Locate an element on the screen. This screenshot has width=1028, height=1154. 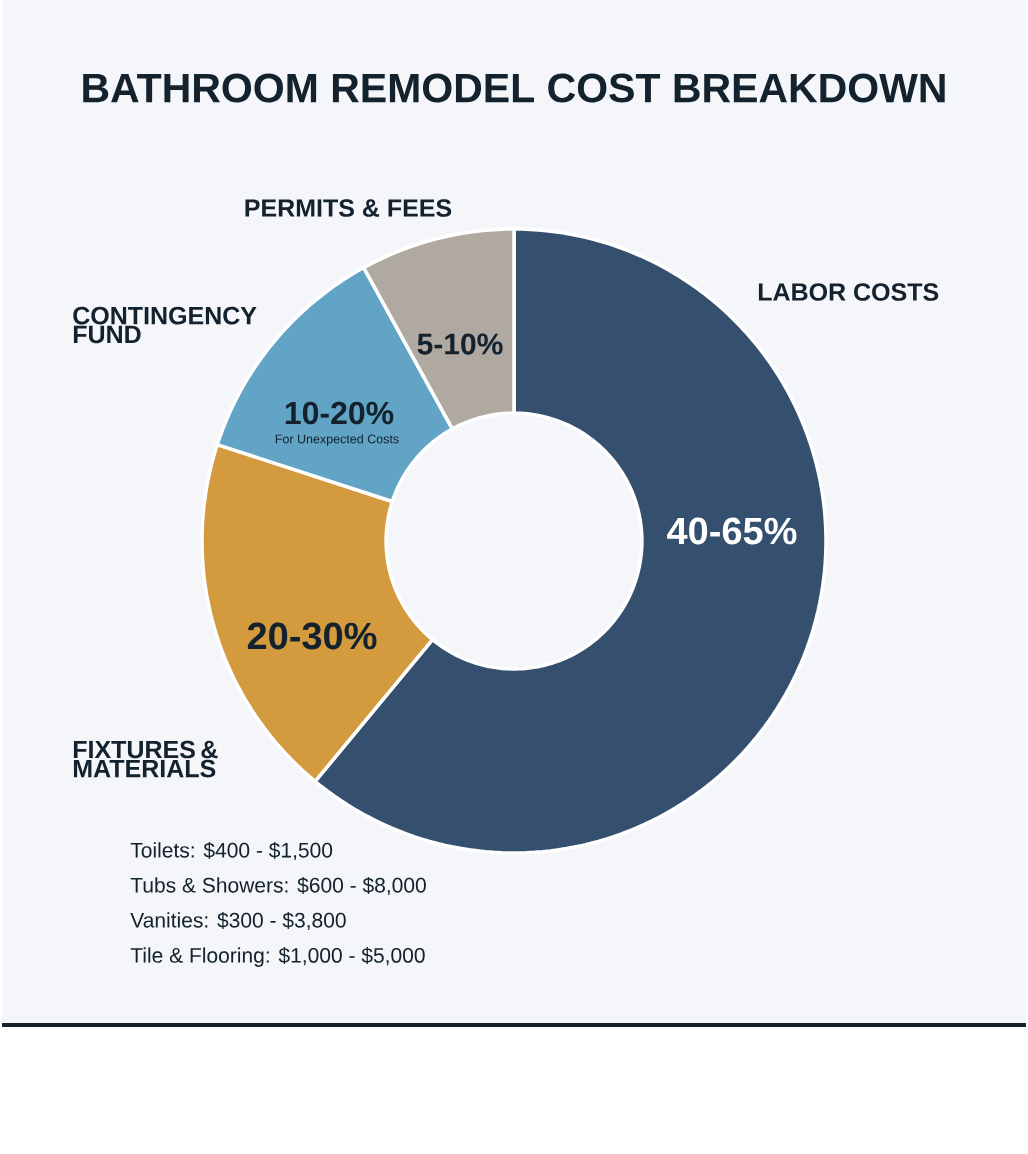
chart-title: BATHROOM REMODEL COST BREAKDOWN is located at coordinates (514, 88).